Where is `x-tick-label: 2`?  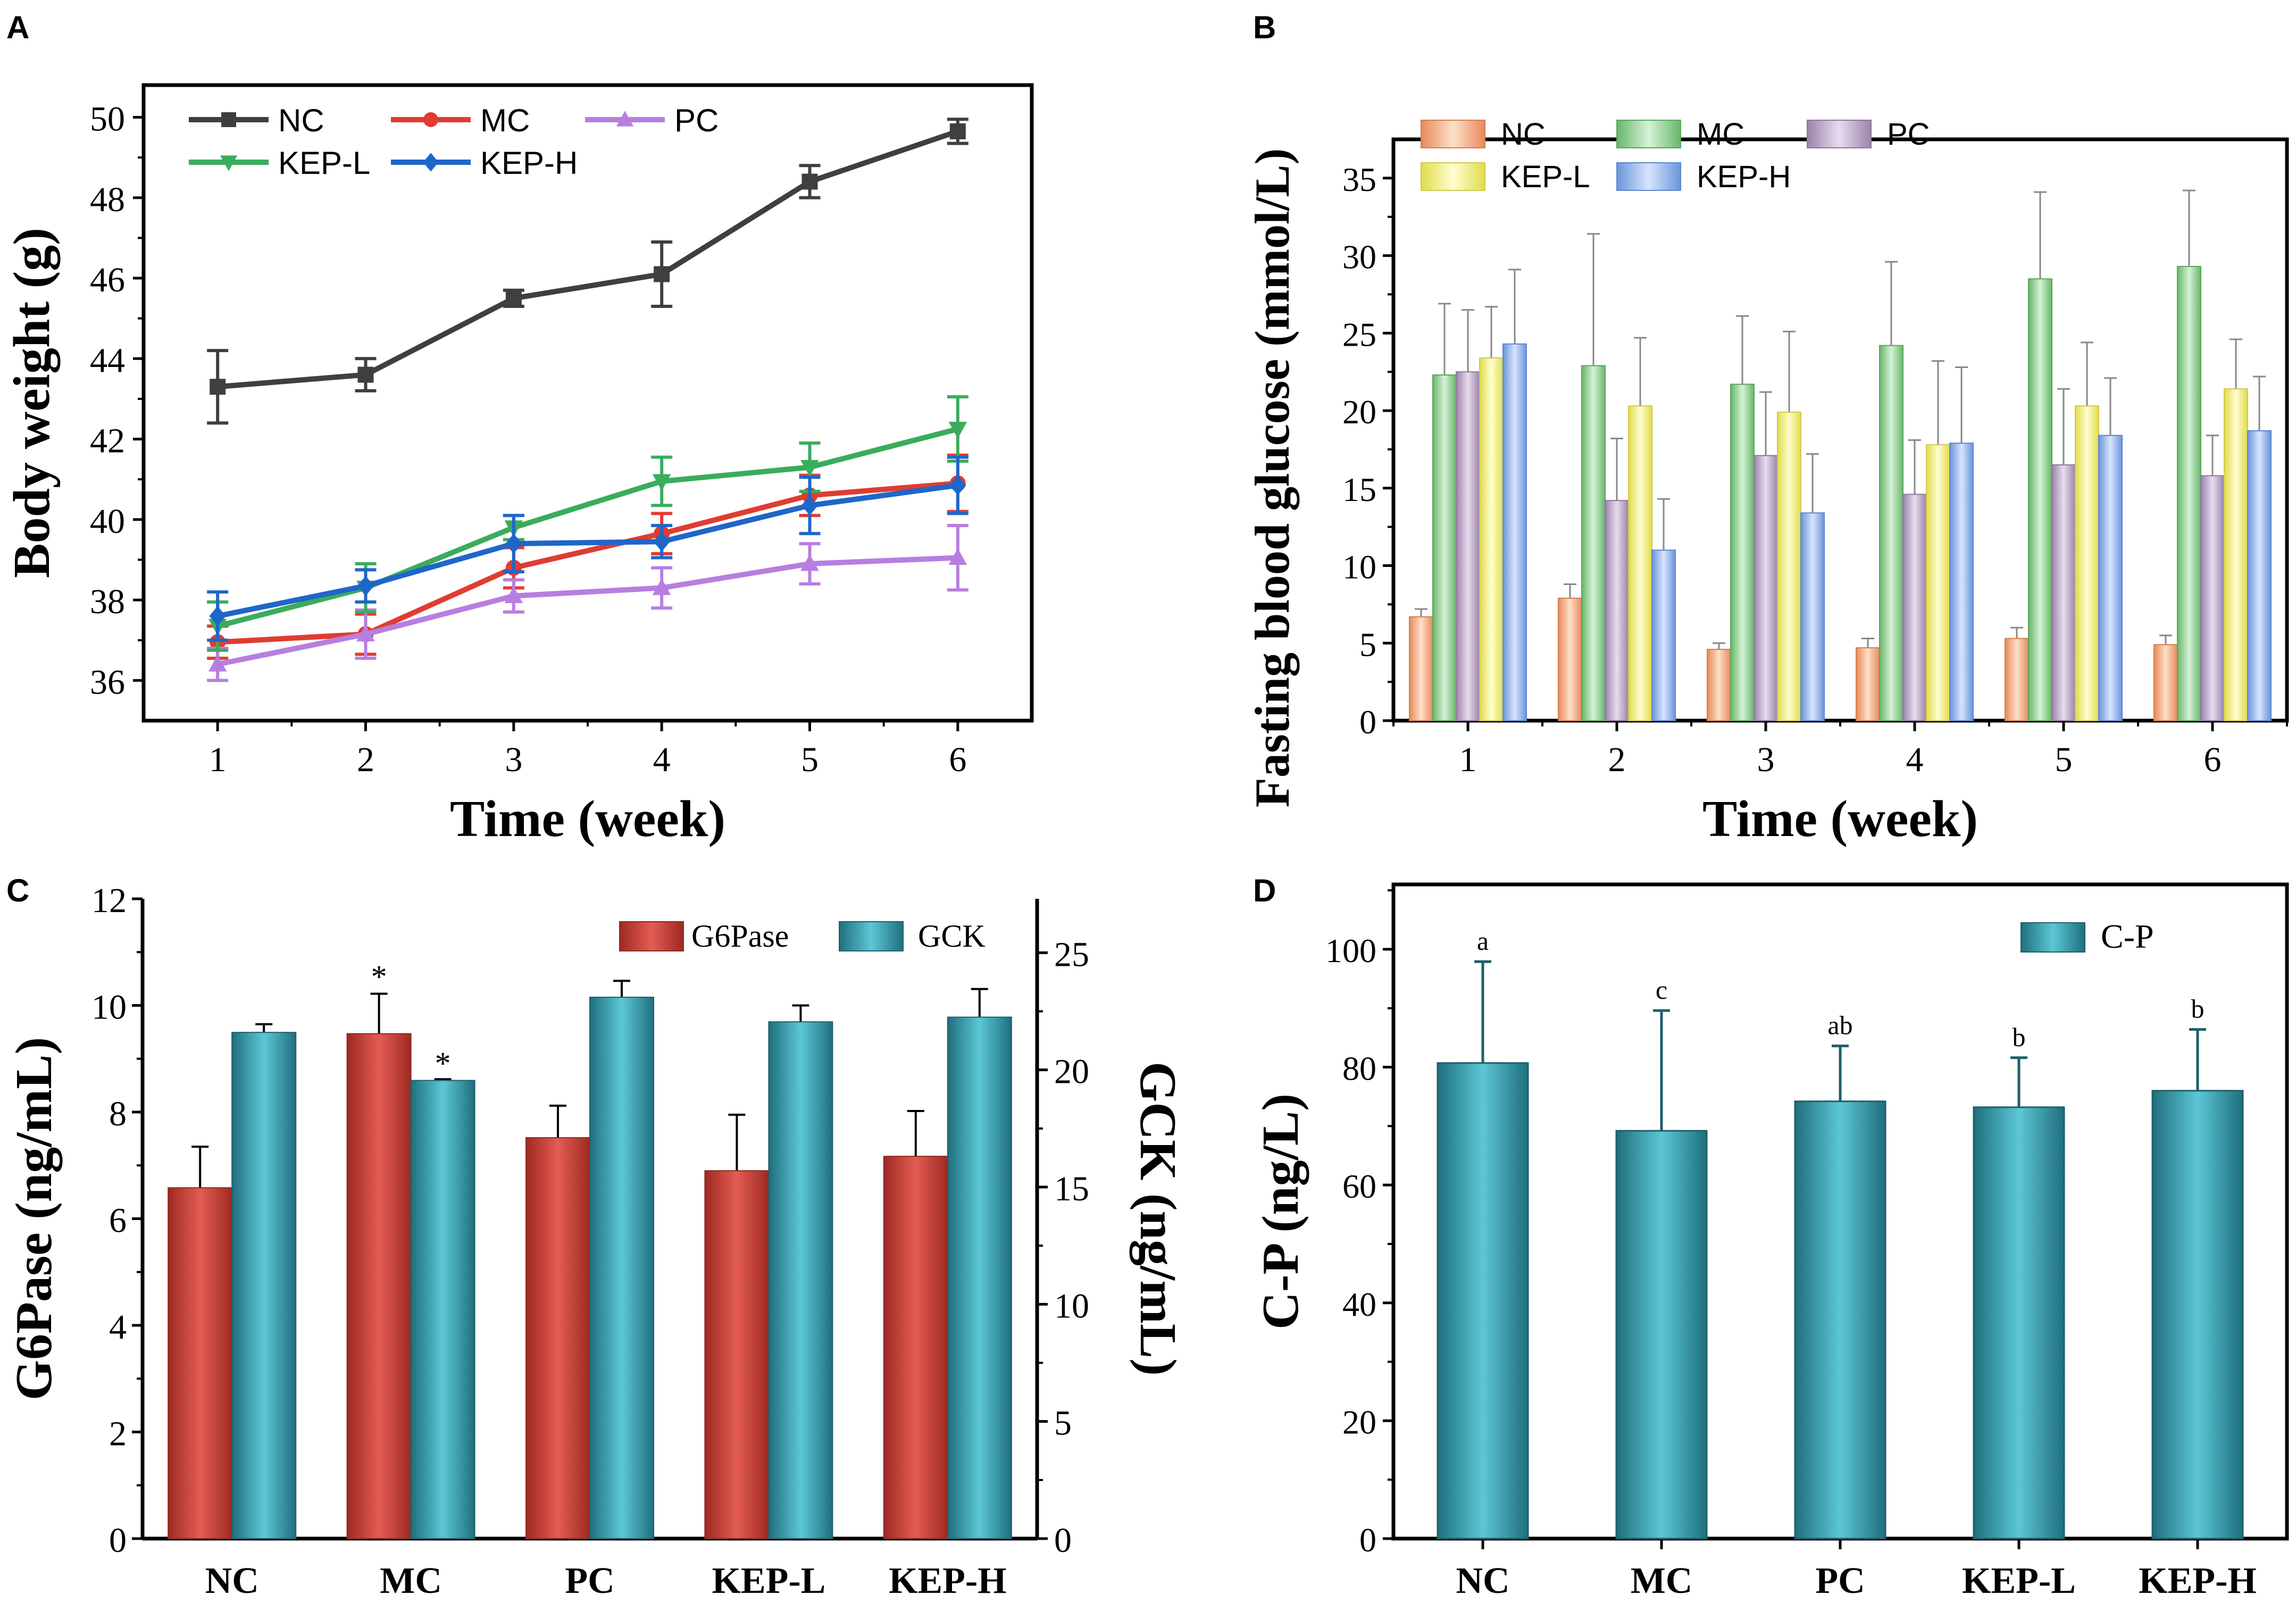
x-tick-label: 2 is located at coordinates (1617, 759).